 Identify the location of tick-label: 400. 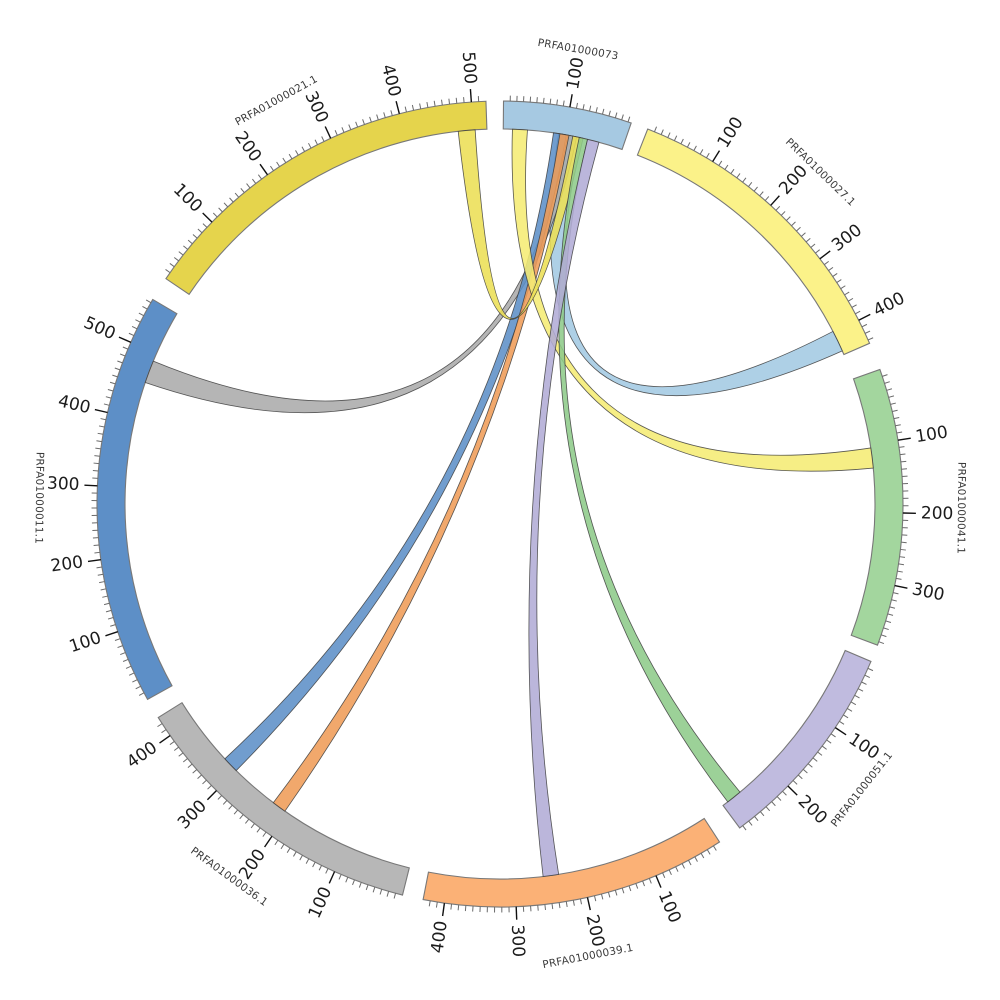
(440, 937).